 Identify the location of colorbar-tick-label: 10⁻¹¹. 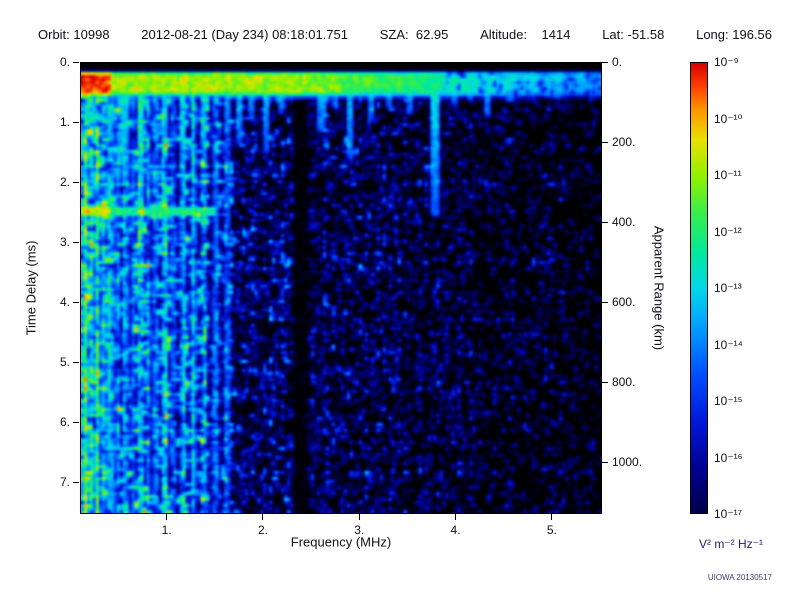
(728, 175).